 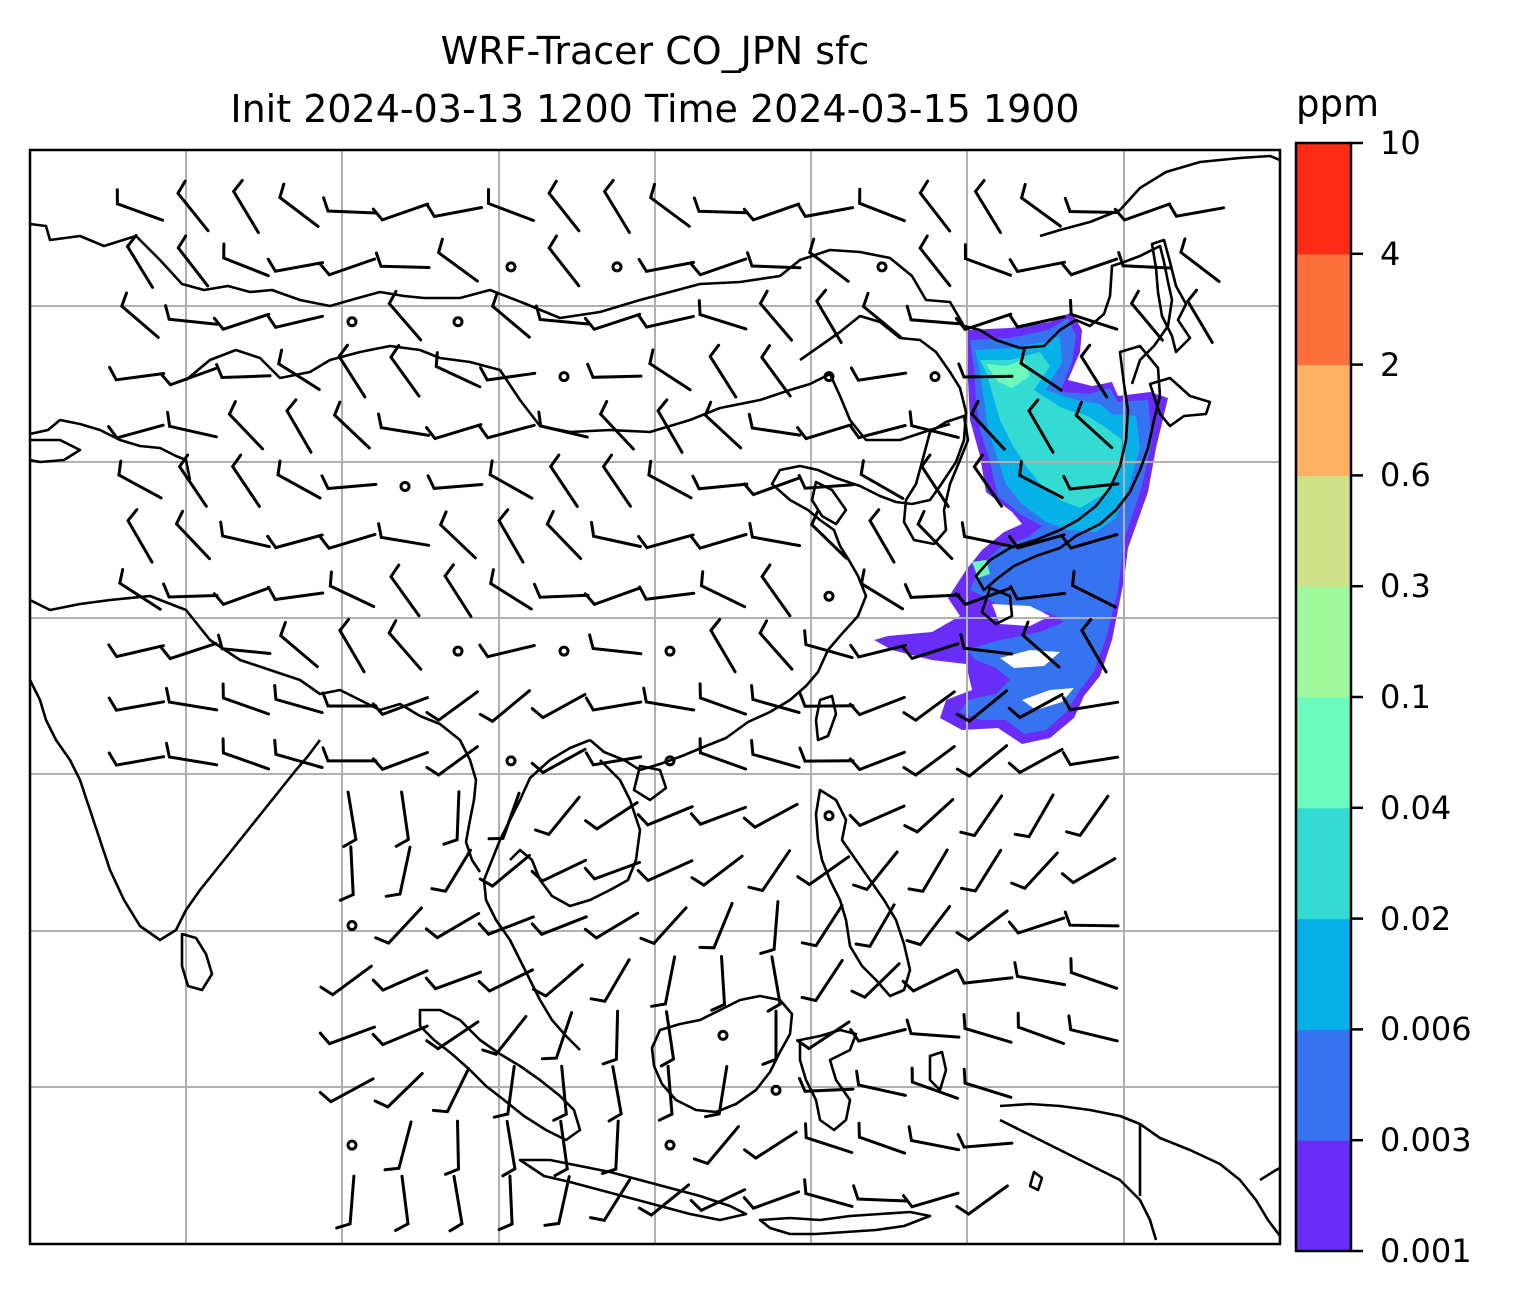 I want to click on india-west-coast, so click(x=176, y=810).